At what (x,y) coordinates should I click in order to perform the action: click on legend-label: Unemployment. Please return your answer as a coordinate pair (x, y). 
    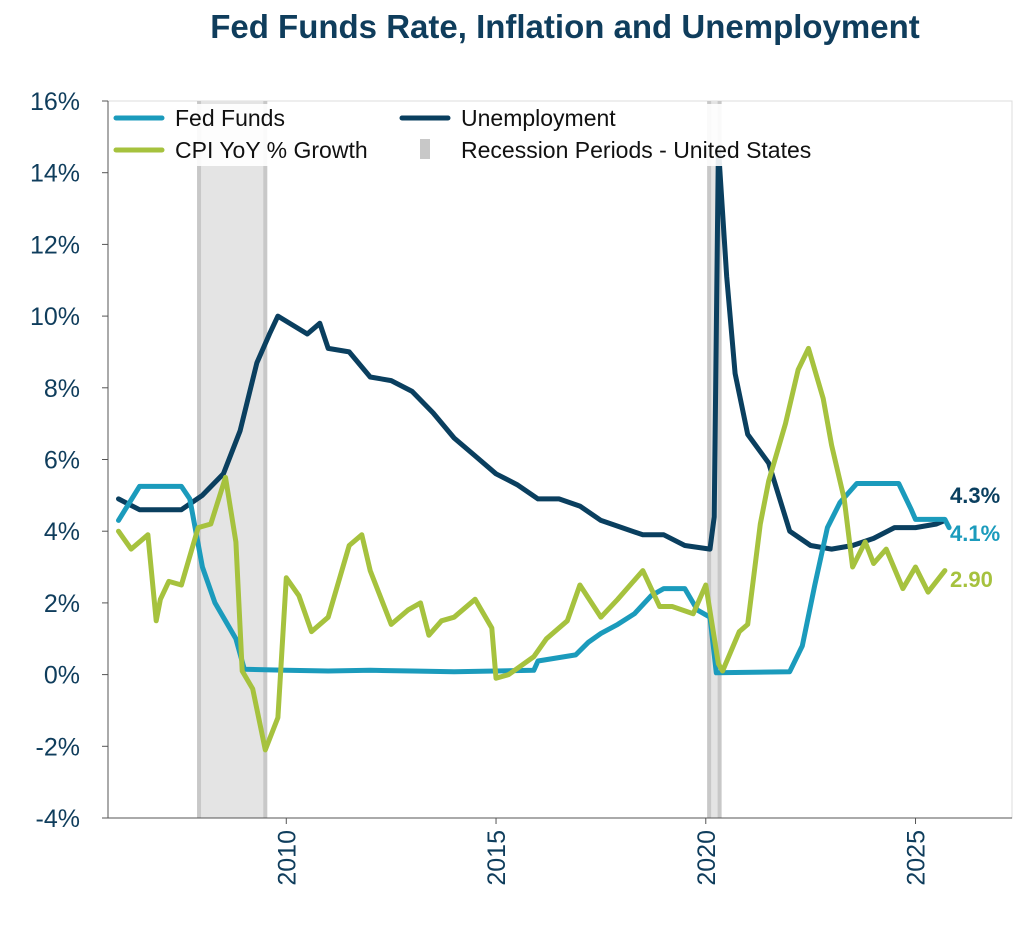
    Looking at the image, I should click on (538, 118).